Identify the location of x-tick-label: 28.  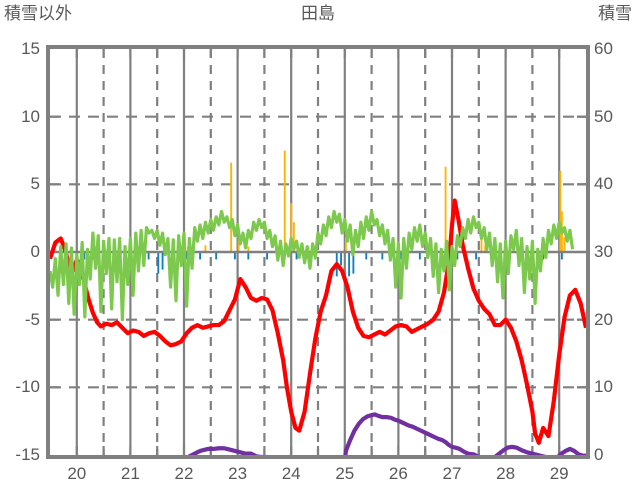
(506, 473).